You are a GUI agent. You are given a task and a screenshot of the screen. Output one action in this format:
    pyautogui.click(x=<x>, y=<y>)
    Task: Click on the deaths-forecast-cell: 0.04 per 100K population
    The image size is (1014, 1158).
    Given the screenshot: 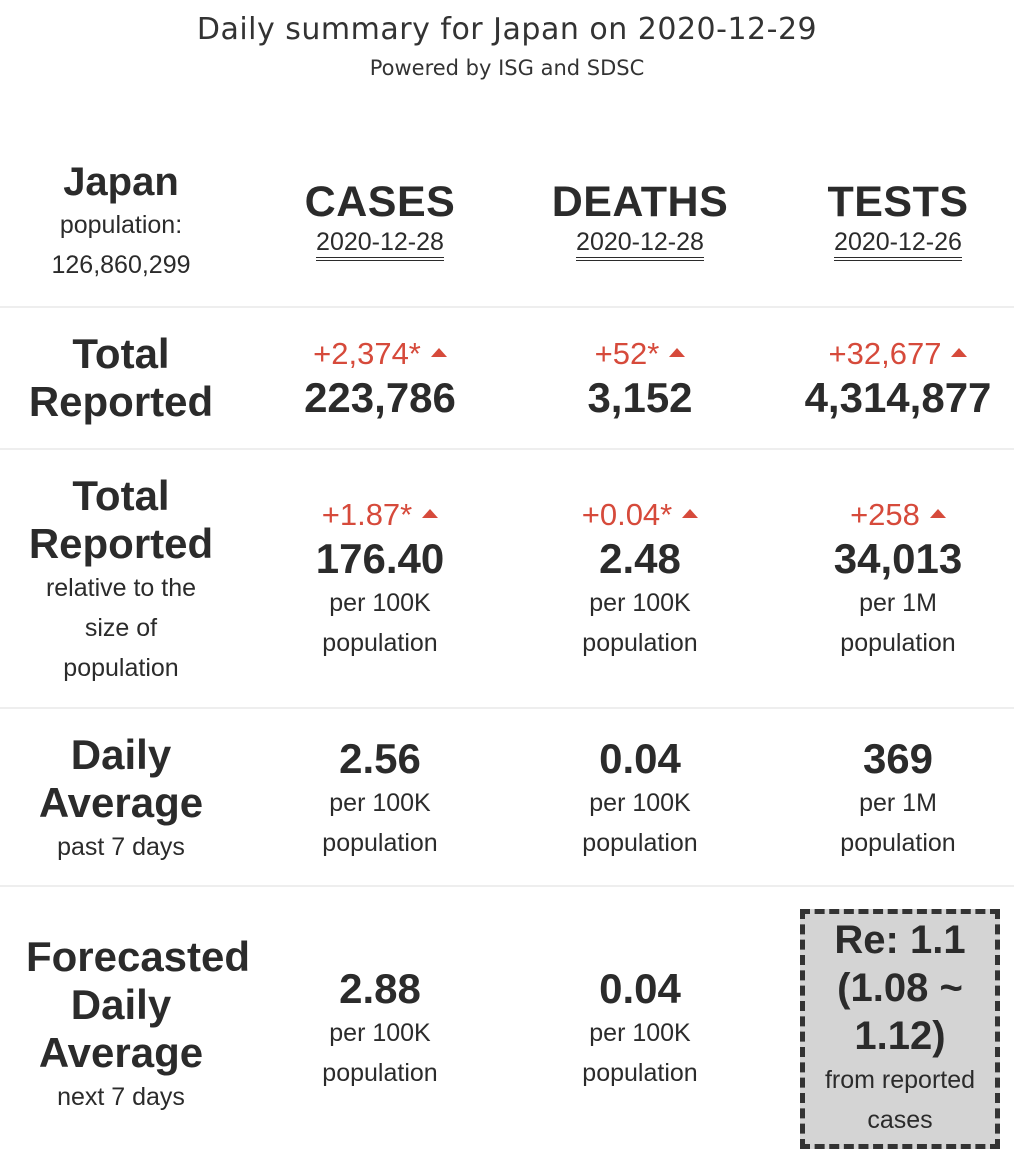 What is the action you would take?
    pyautogui.click(x=640, y=1029)
    